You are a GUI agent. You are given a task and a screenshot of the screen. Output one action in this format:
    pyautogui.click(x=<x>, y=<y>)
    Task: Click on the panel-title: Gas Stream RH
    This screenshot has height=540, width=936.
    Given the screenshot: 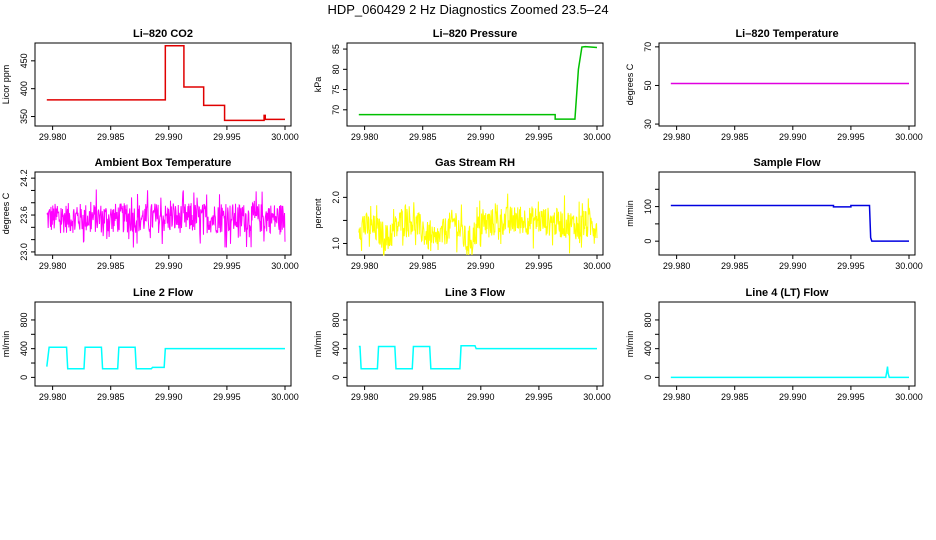 What is the action you would take?
    pyautogui.click(x=475, y=163)
    